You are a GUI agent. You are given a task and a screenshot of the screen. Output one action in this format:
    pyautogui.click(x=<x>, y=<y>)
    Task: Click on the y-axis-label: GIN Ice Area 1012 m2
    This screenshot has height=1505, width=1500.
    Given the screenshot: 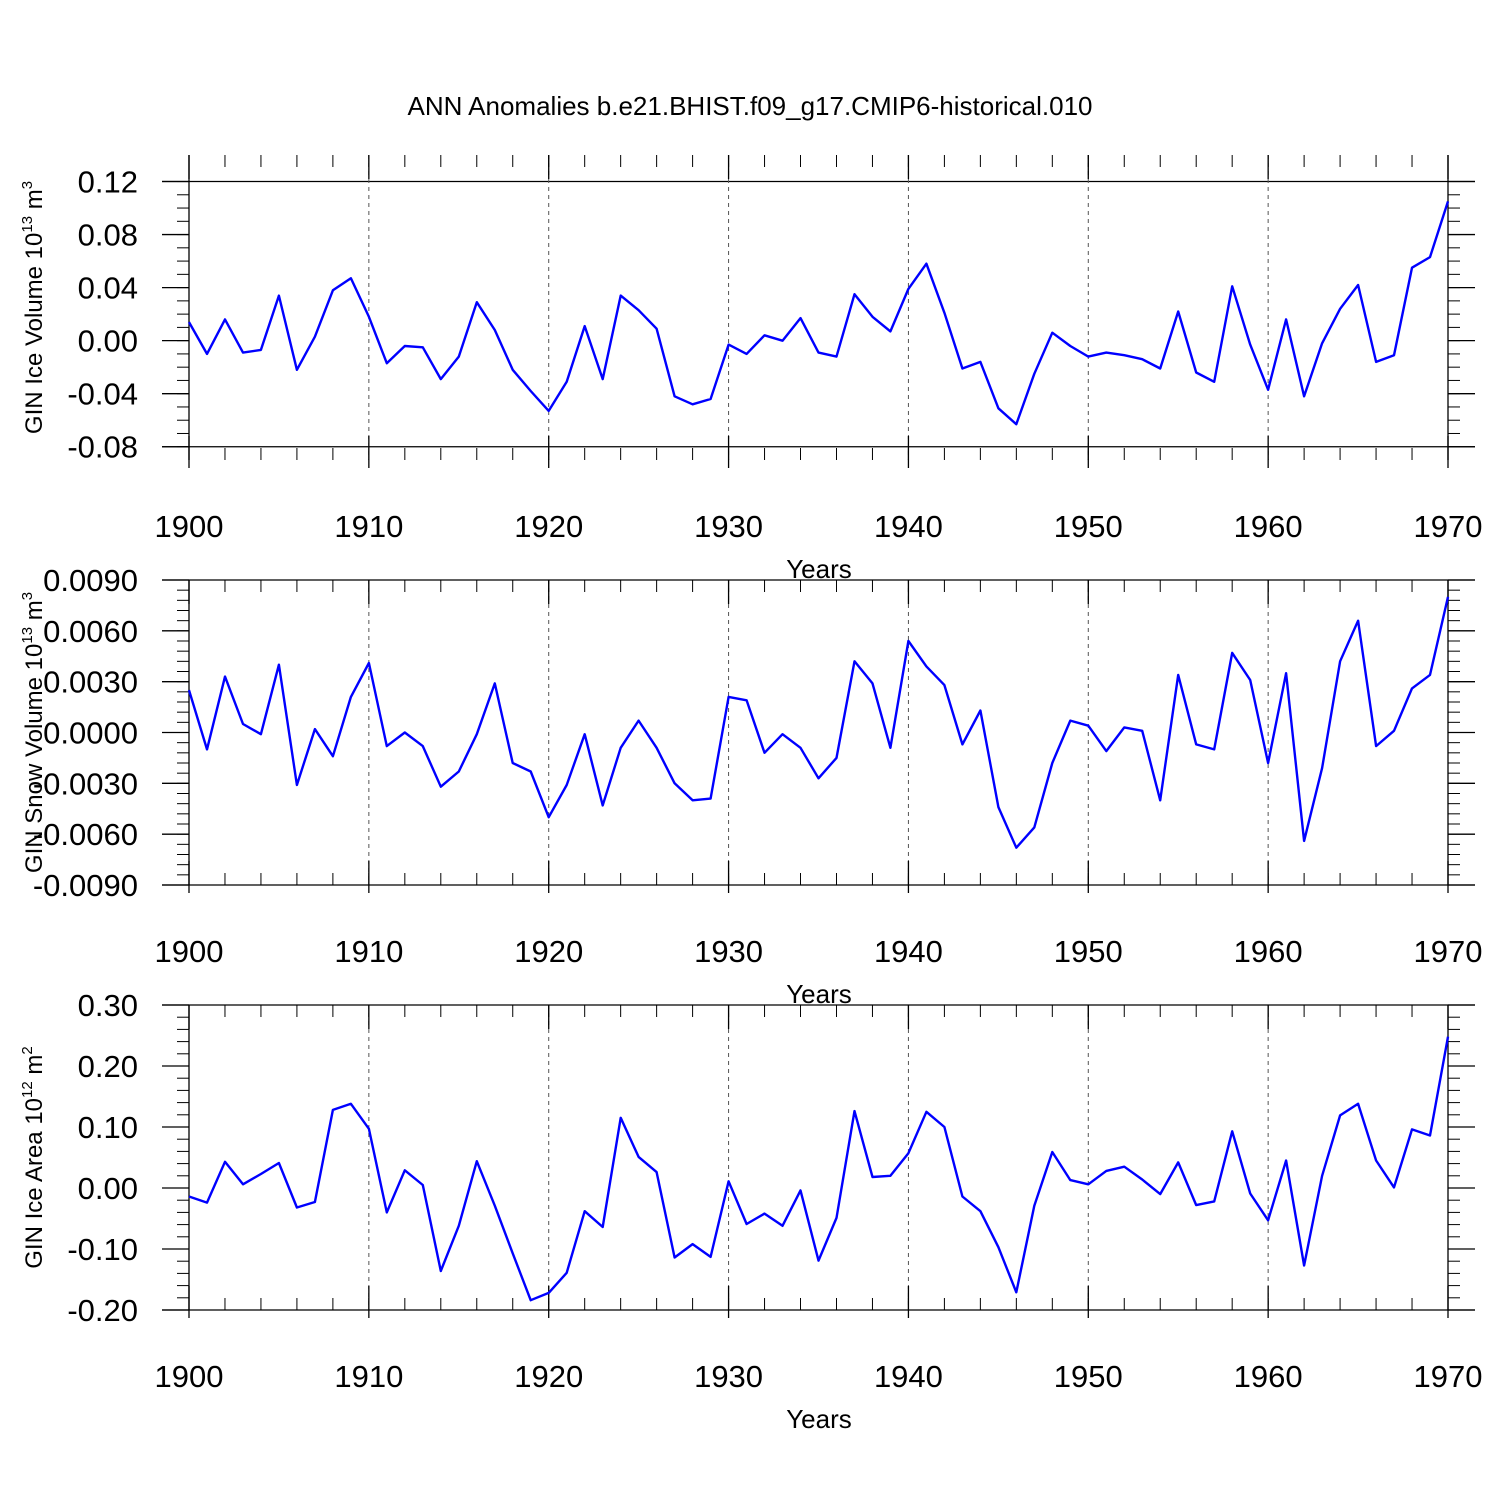 What is the action you would take?
    pyautogui.click(x=33, y=1157)
    